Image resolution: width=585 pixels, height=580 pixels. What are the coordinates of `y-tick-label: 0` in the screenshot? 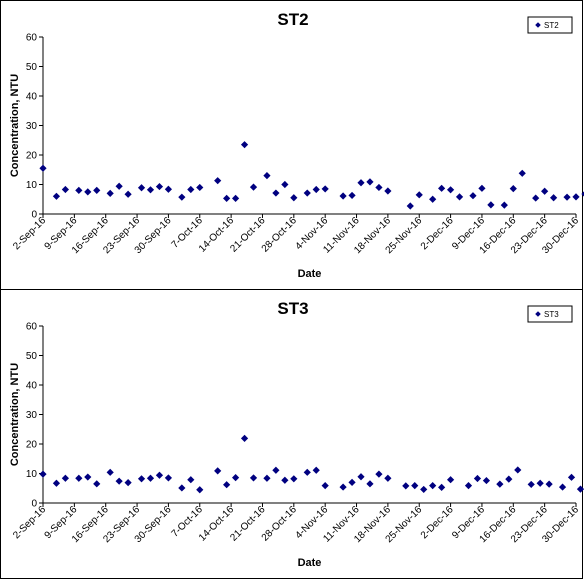 It's located at (34, 504).